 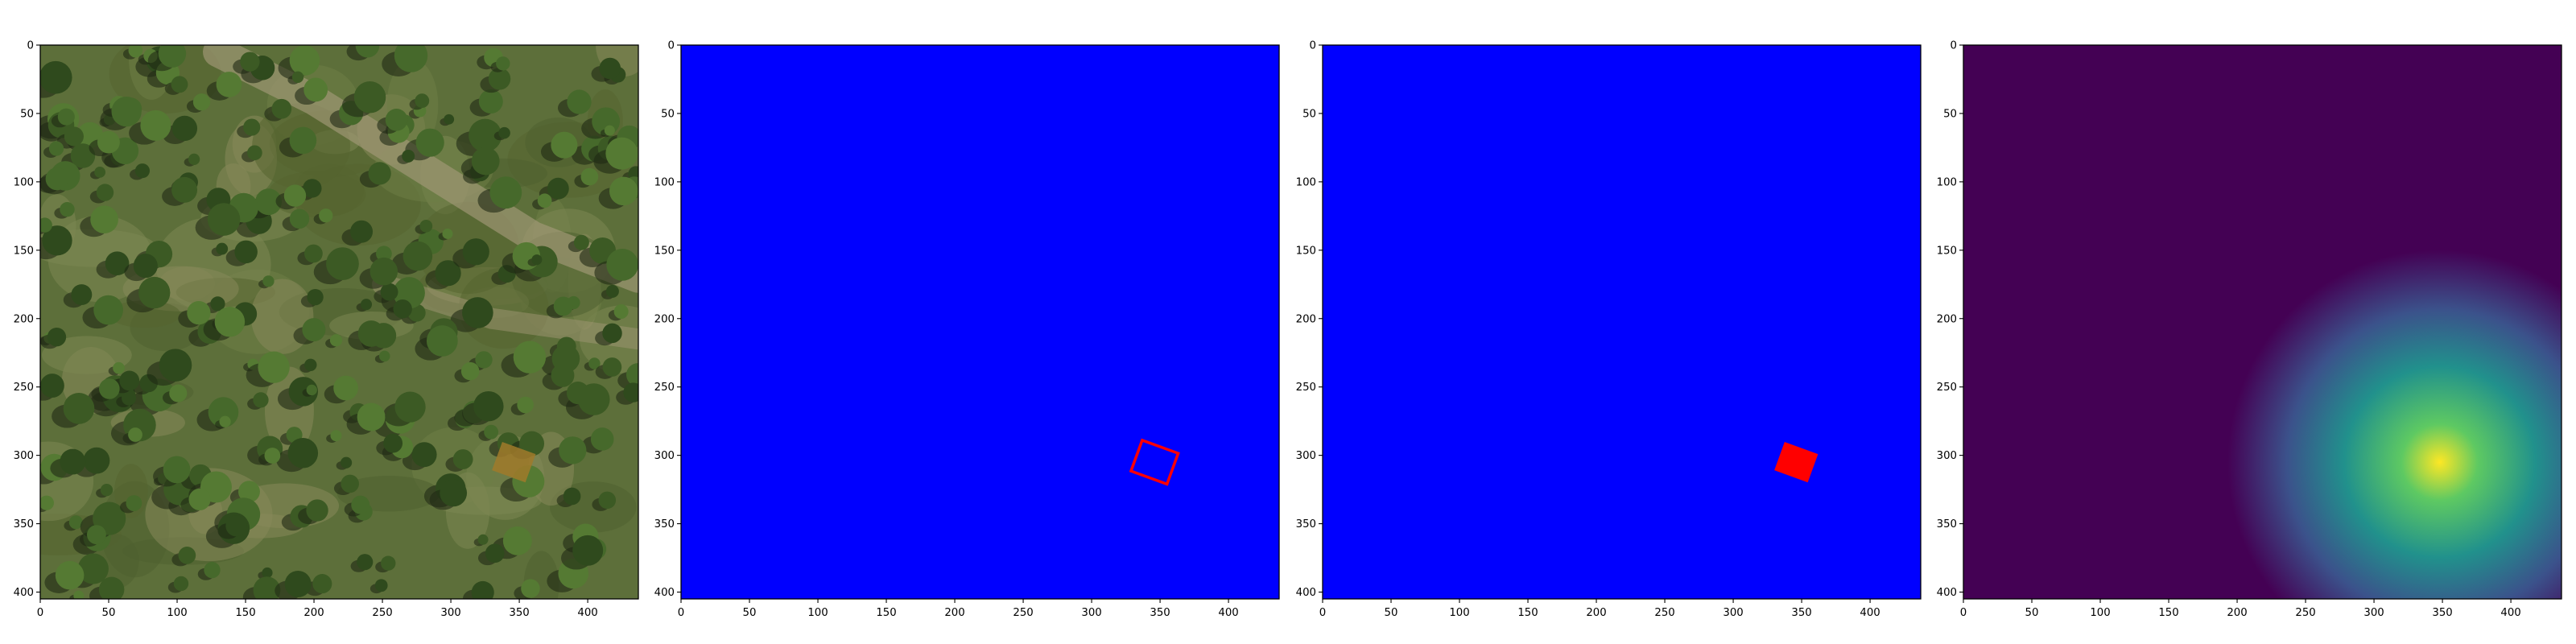 I want to click on x-tick: 250, so click(x=1664, y=609).